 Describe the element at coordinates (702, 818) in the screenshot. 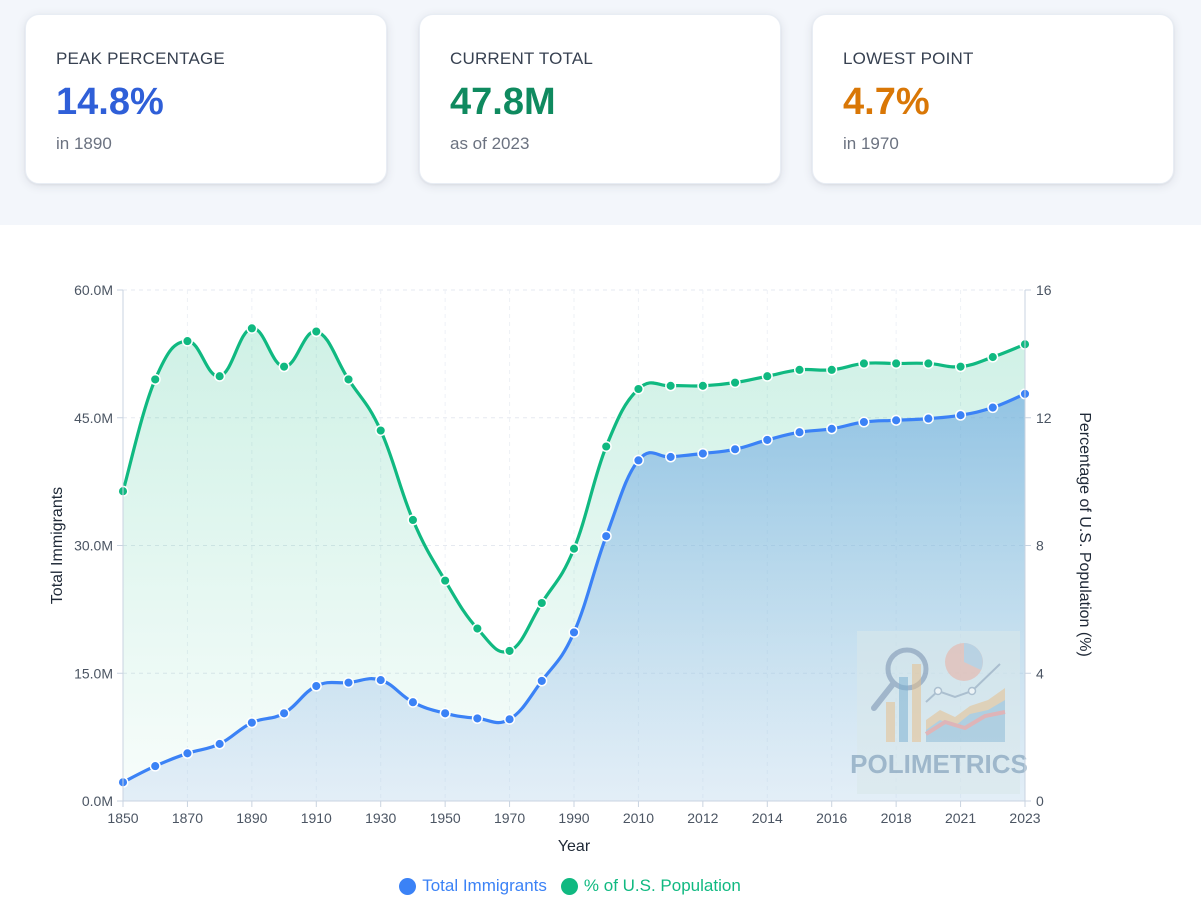

I see `x-tick-label: 2012` at that location.